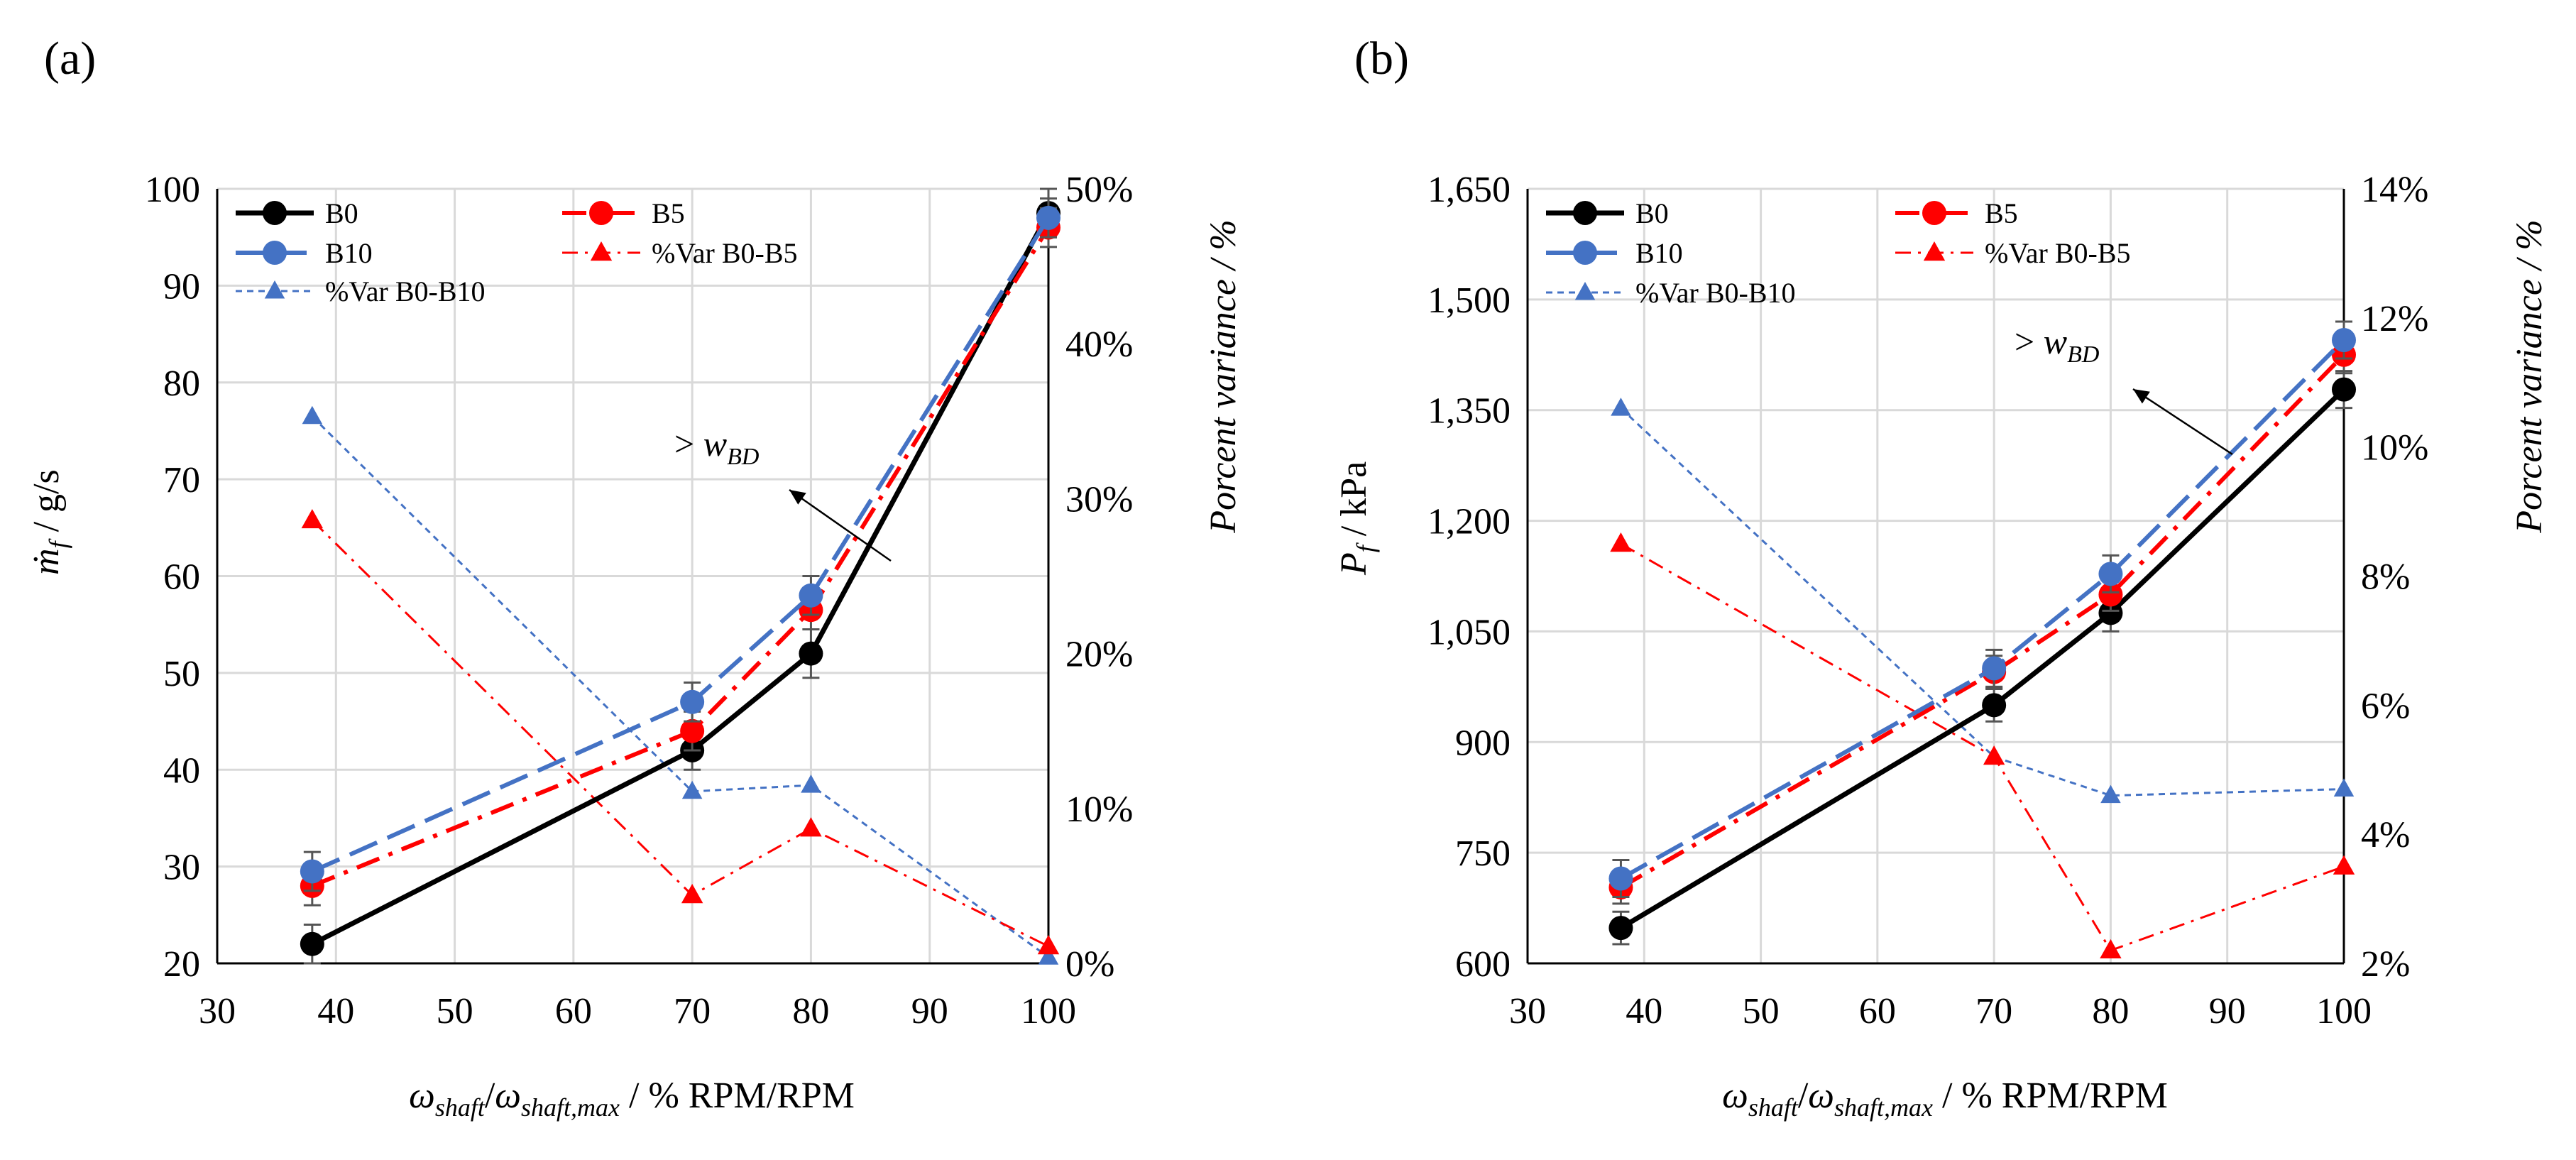  I want to click on y2-tick-label: 8%, so click(2385, 577).